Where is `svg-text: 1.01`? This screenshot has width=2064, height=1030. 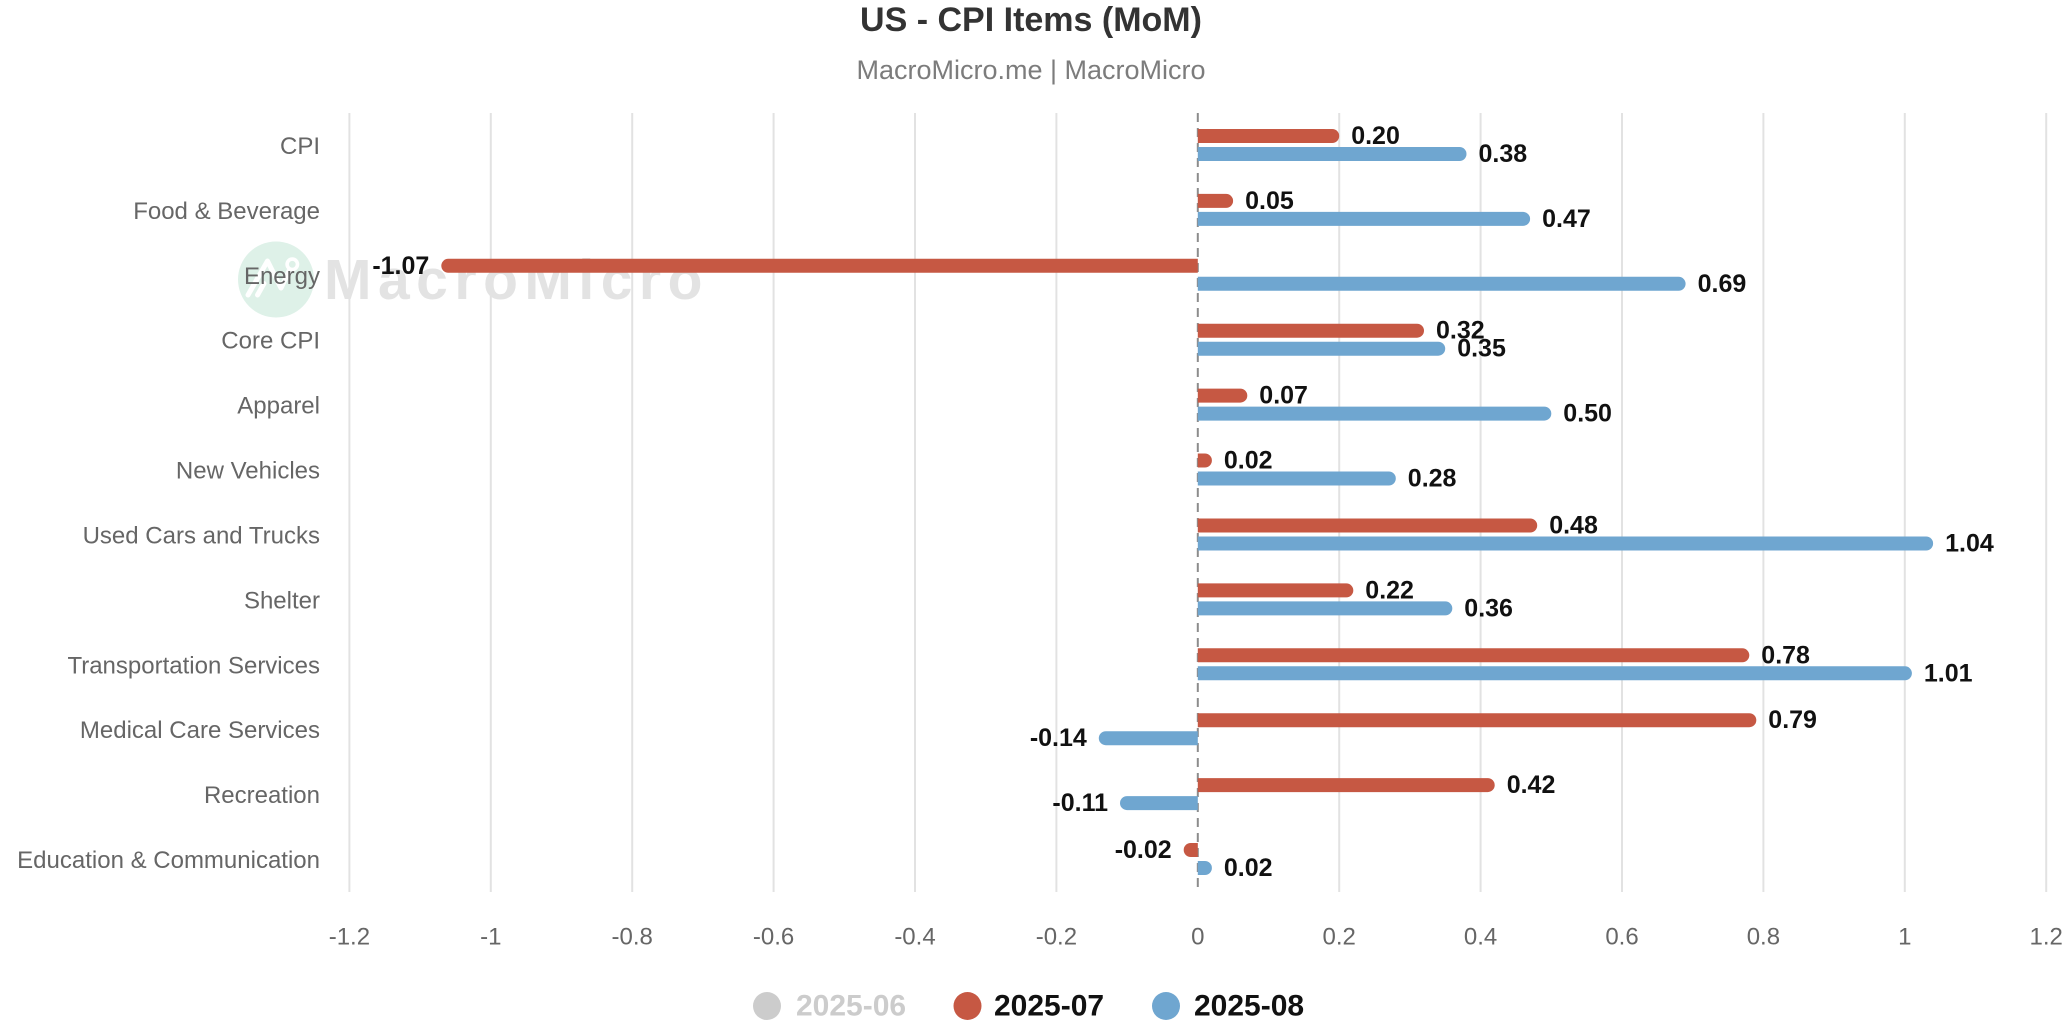 svg-text: 1.01 is located at coordinates (1948, 673).